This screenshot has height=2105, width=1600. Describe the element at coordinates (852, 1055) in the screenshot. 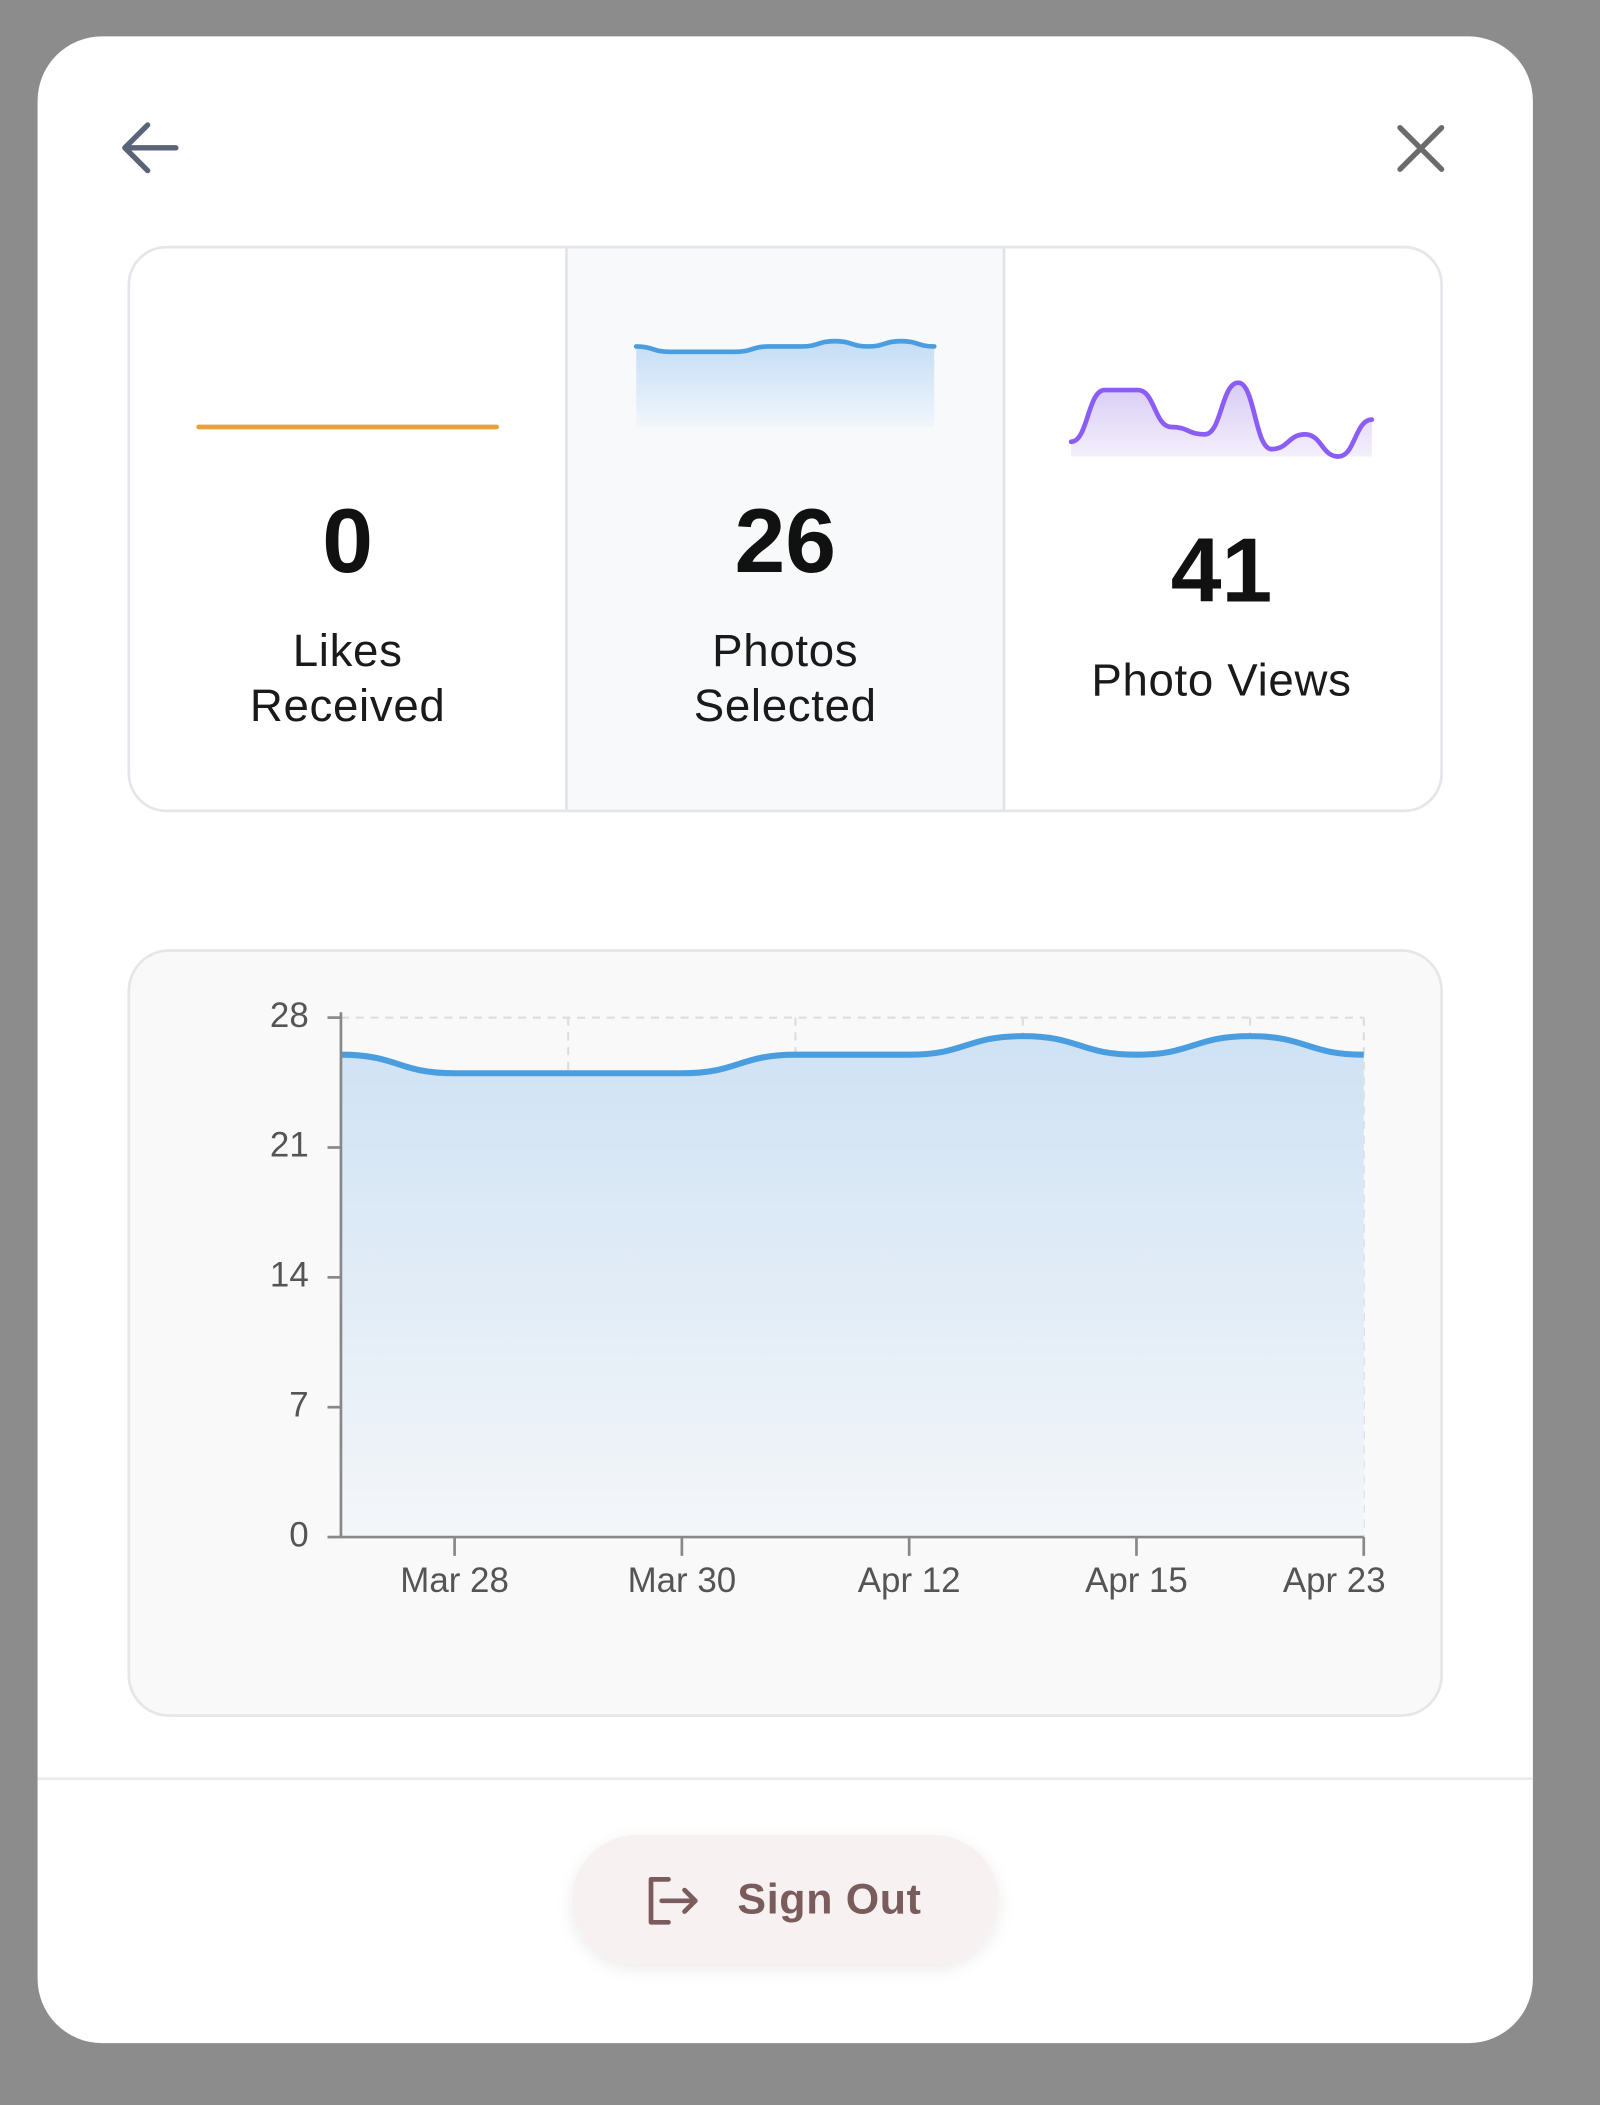

I see `line` at that location.